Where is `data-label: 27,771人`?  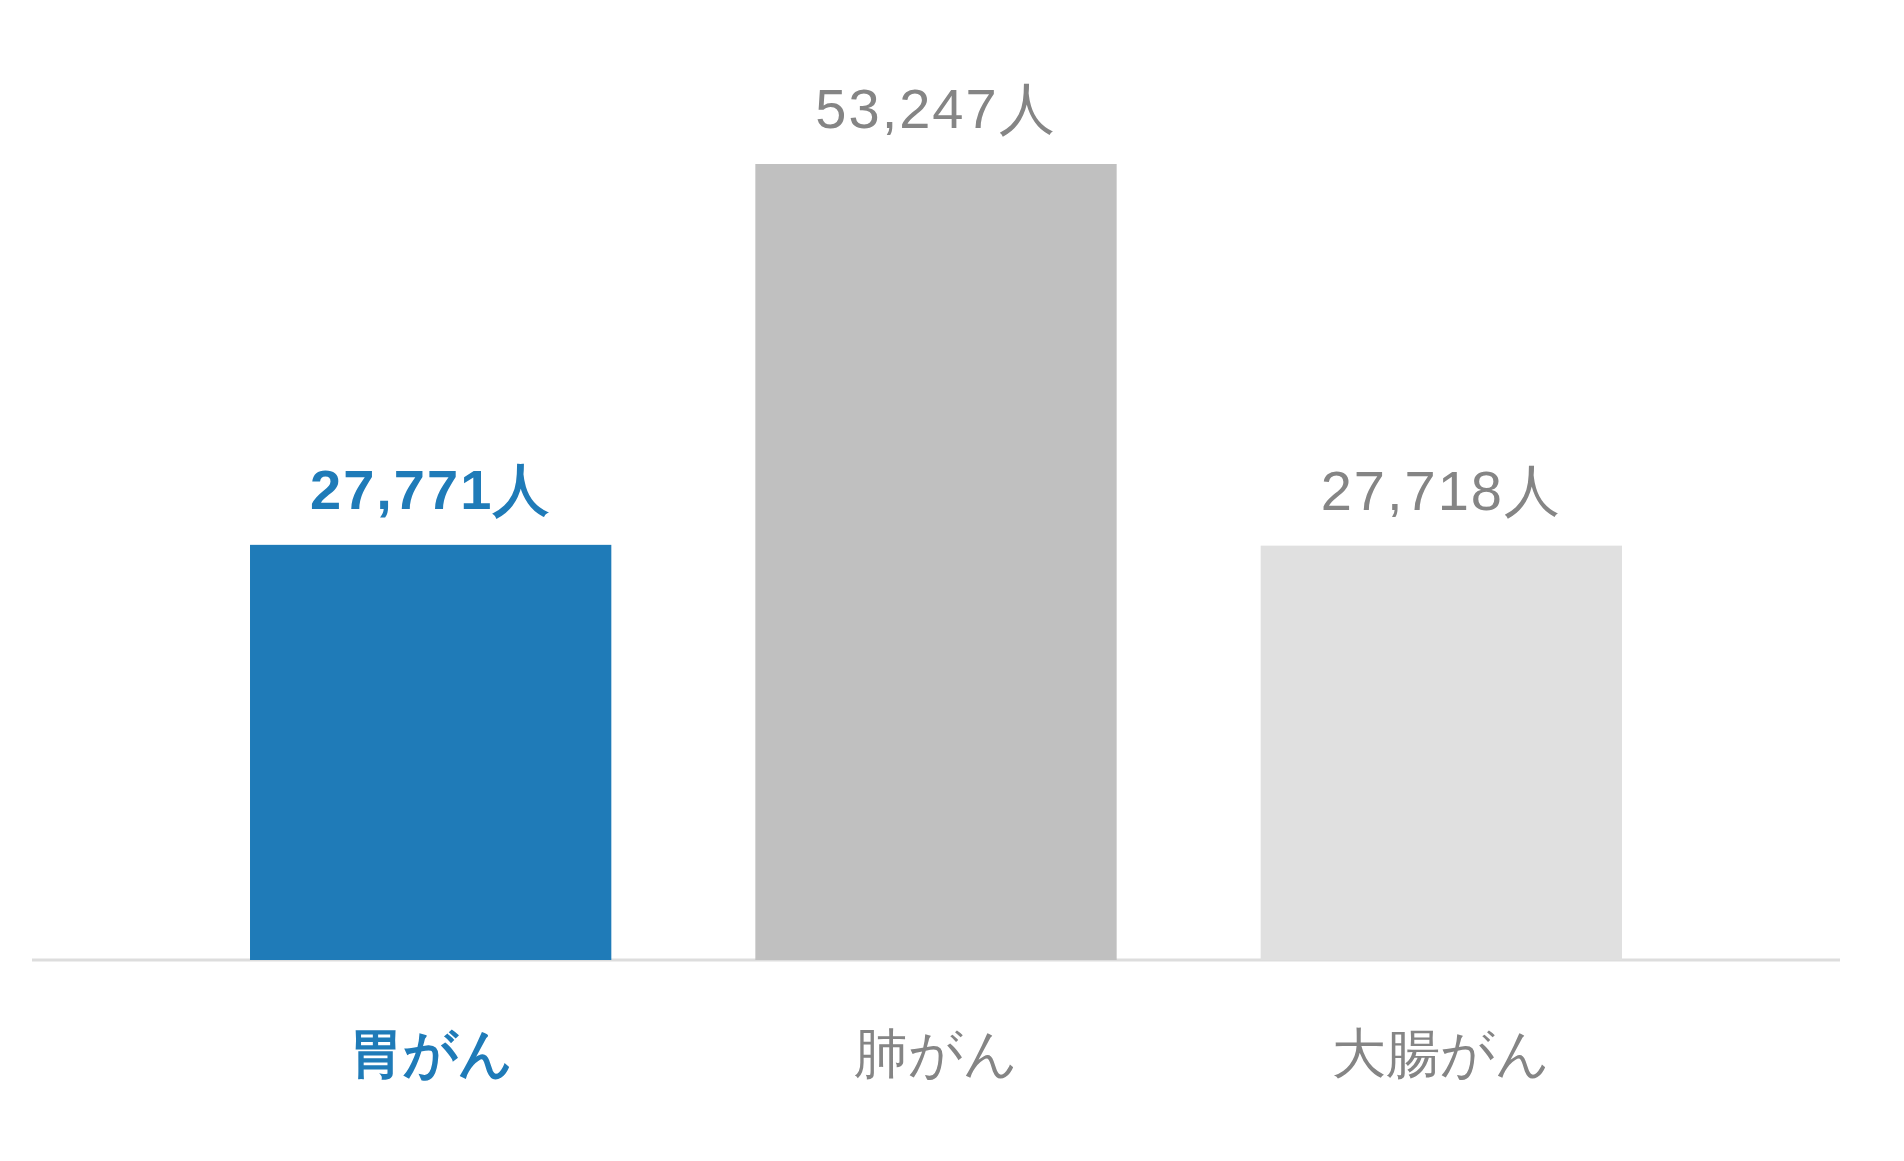
data-label: 27,771人 is located at coordinates (431, 489).